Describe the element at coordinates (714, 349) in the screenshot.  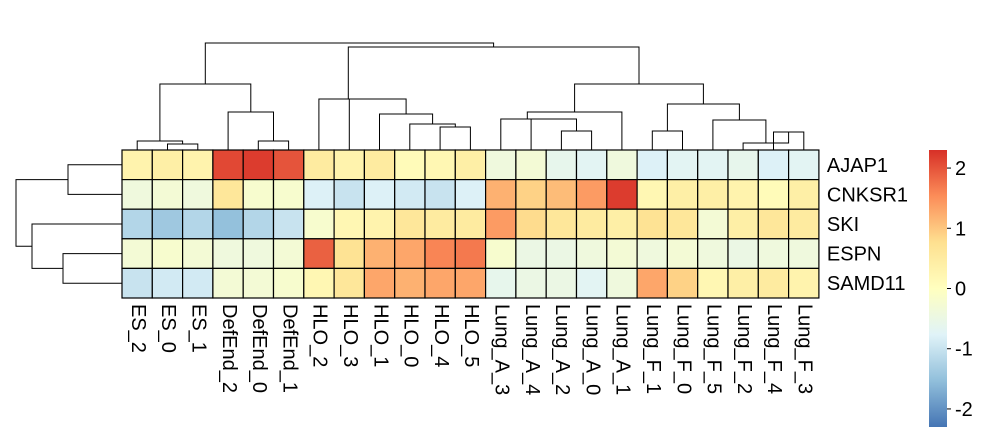
I see `column-label: Lung_F_5` at that location.